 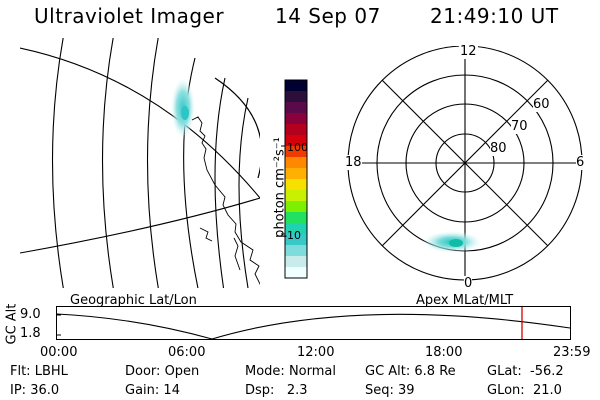 What do you see at coordinates (260, 390) in the screenshot?
I see `info-dsp-label: Dsp:` at bounding box center [260, 390].